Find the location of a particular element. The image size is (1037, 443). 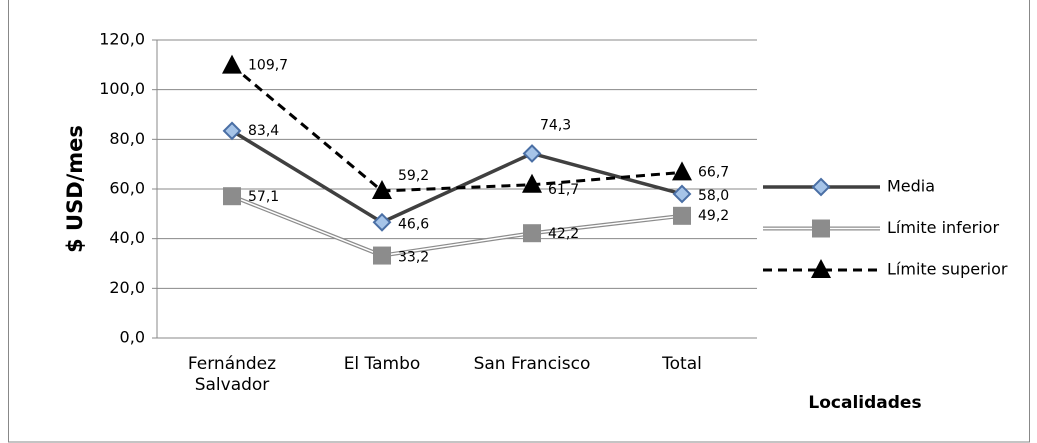

legend-label: Límite inferior is located at coordinates (943, 227).